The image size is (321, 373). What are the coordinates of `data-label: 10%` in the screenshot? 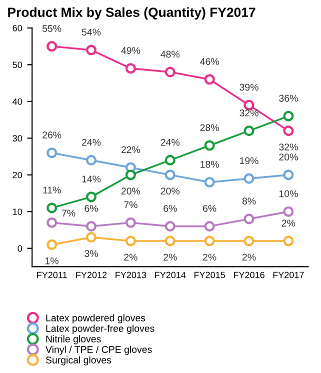 It's located at (288, 194).